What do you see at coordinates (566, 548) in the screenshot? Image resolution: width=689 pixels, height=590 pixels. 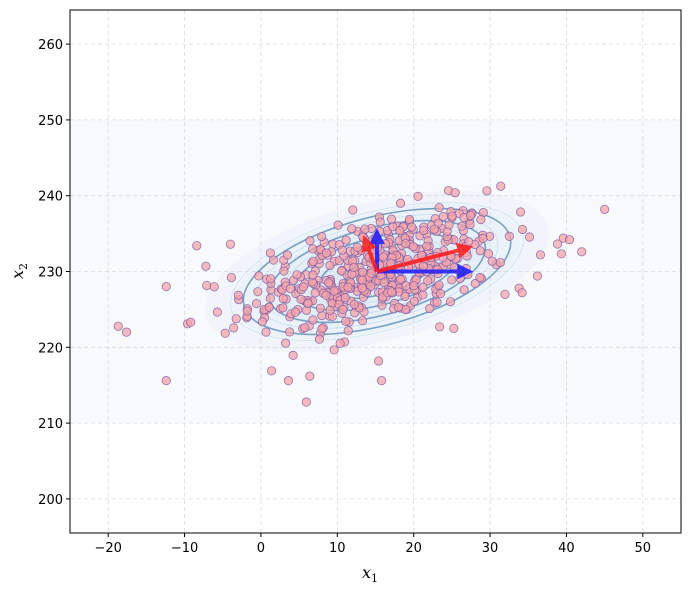 I see `x-tick-label: 40` at bounding box center [566, 548].